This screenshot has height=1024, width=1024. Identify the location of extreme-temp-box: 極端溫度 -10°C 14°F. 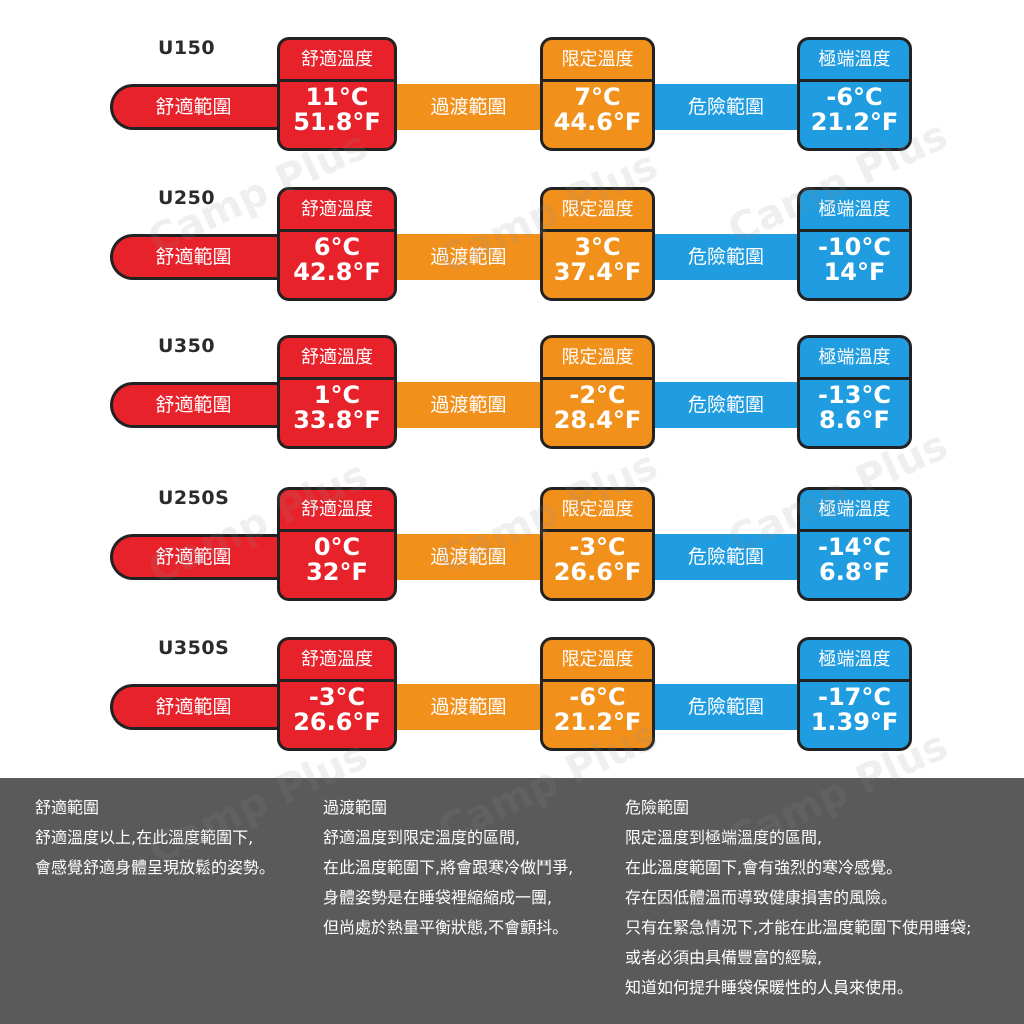
(854, 244).